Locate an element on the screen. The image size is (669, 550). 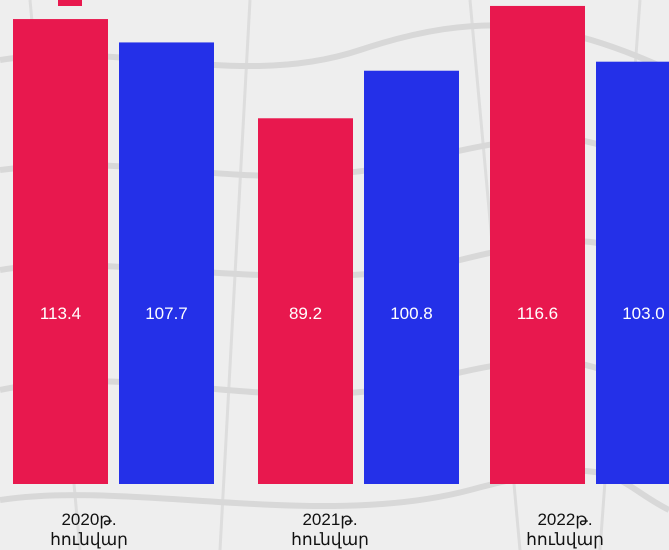
data-label-series2-cat3: 103.0 is located at coordinates (643, 313).